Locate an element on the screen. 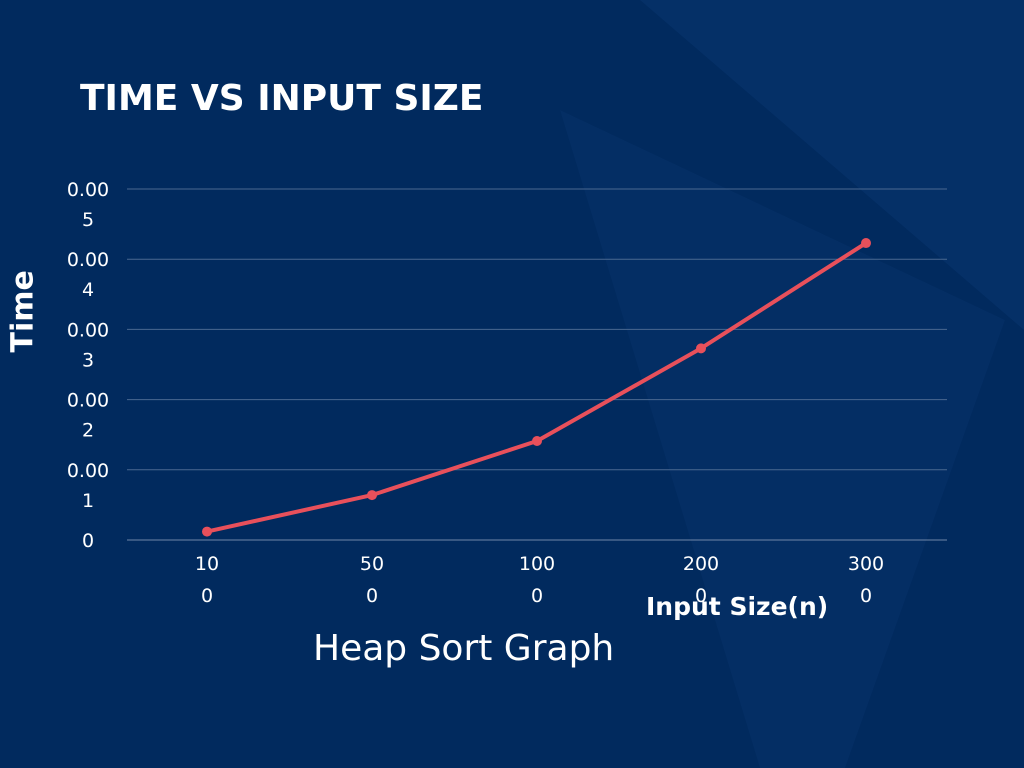 This screenshot has width=1024, height=768. y-tick-label: 0.00 2 is located at coordinates (88, 416).